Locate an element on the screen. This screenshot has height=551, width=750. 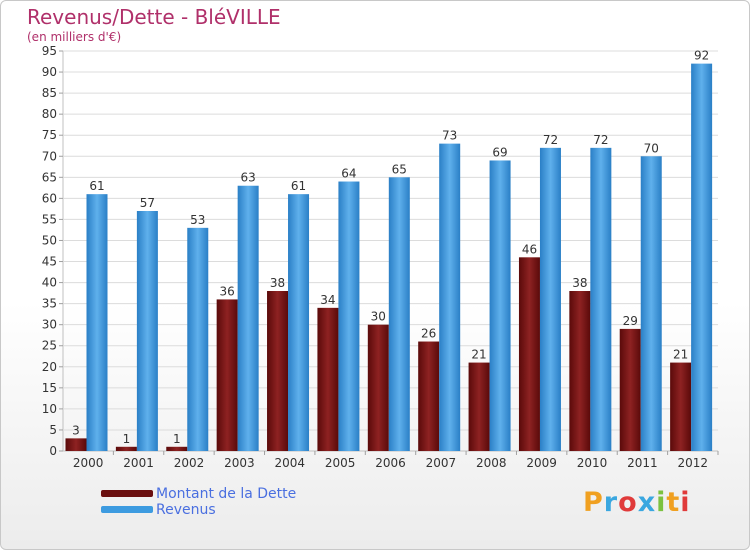
data-label-debt: 46 is located at coordinates (529, 249).